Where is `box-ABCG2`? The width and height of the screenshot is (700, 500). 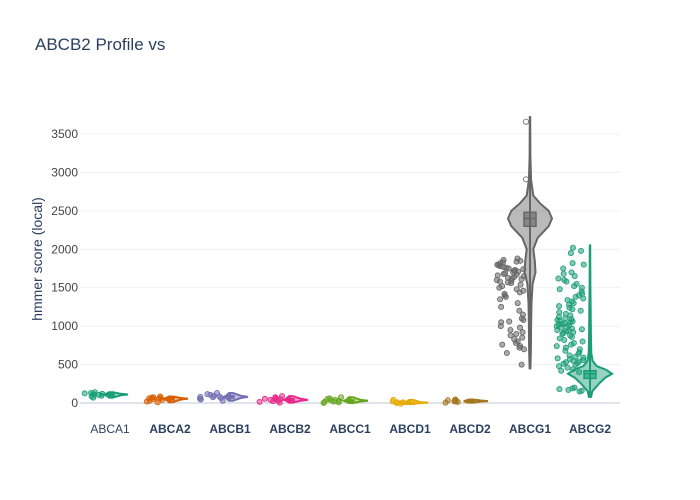 box-ABCG2 is located at coordinates (590, 374).